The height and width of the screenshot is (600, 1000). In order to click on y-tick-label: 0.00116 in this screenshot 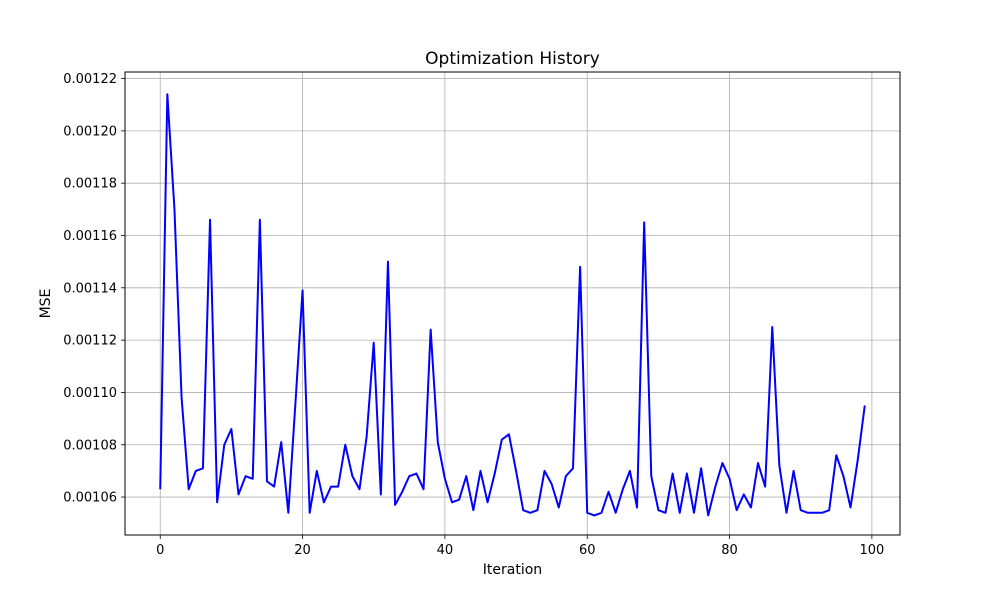, I will do `click(90, 236)`.